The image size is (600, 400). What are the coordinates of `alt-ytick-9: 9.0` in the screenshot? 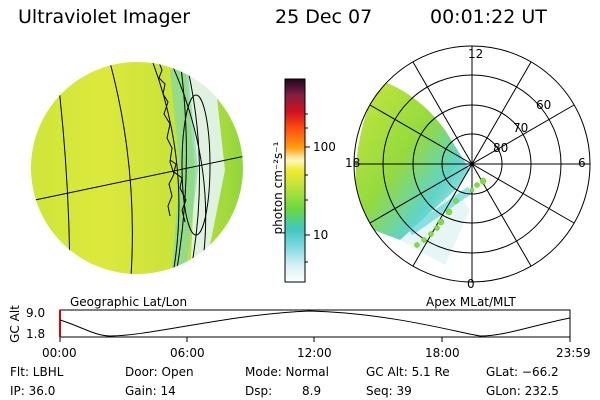 It's located at (36, 313).